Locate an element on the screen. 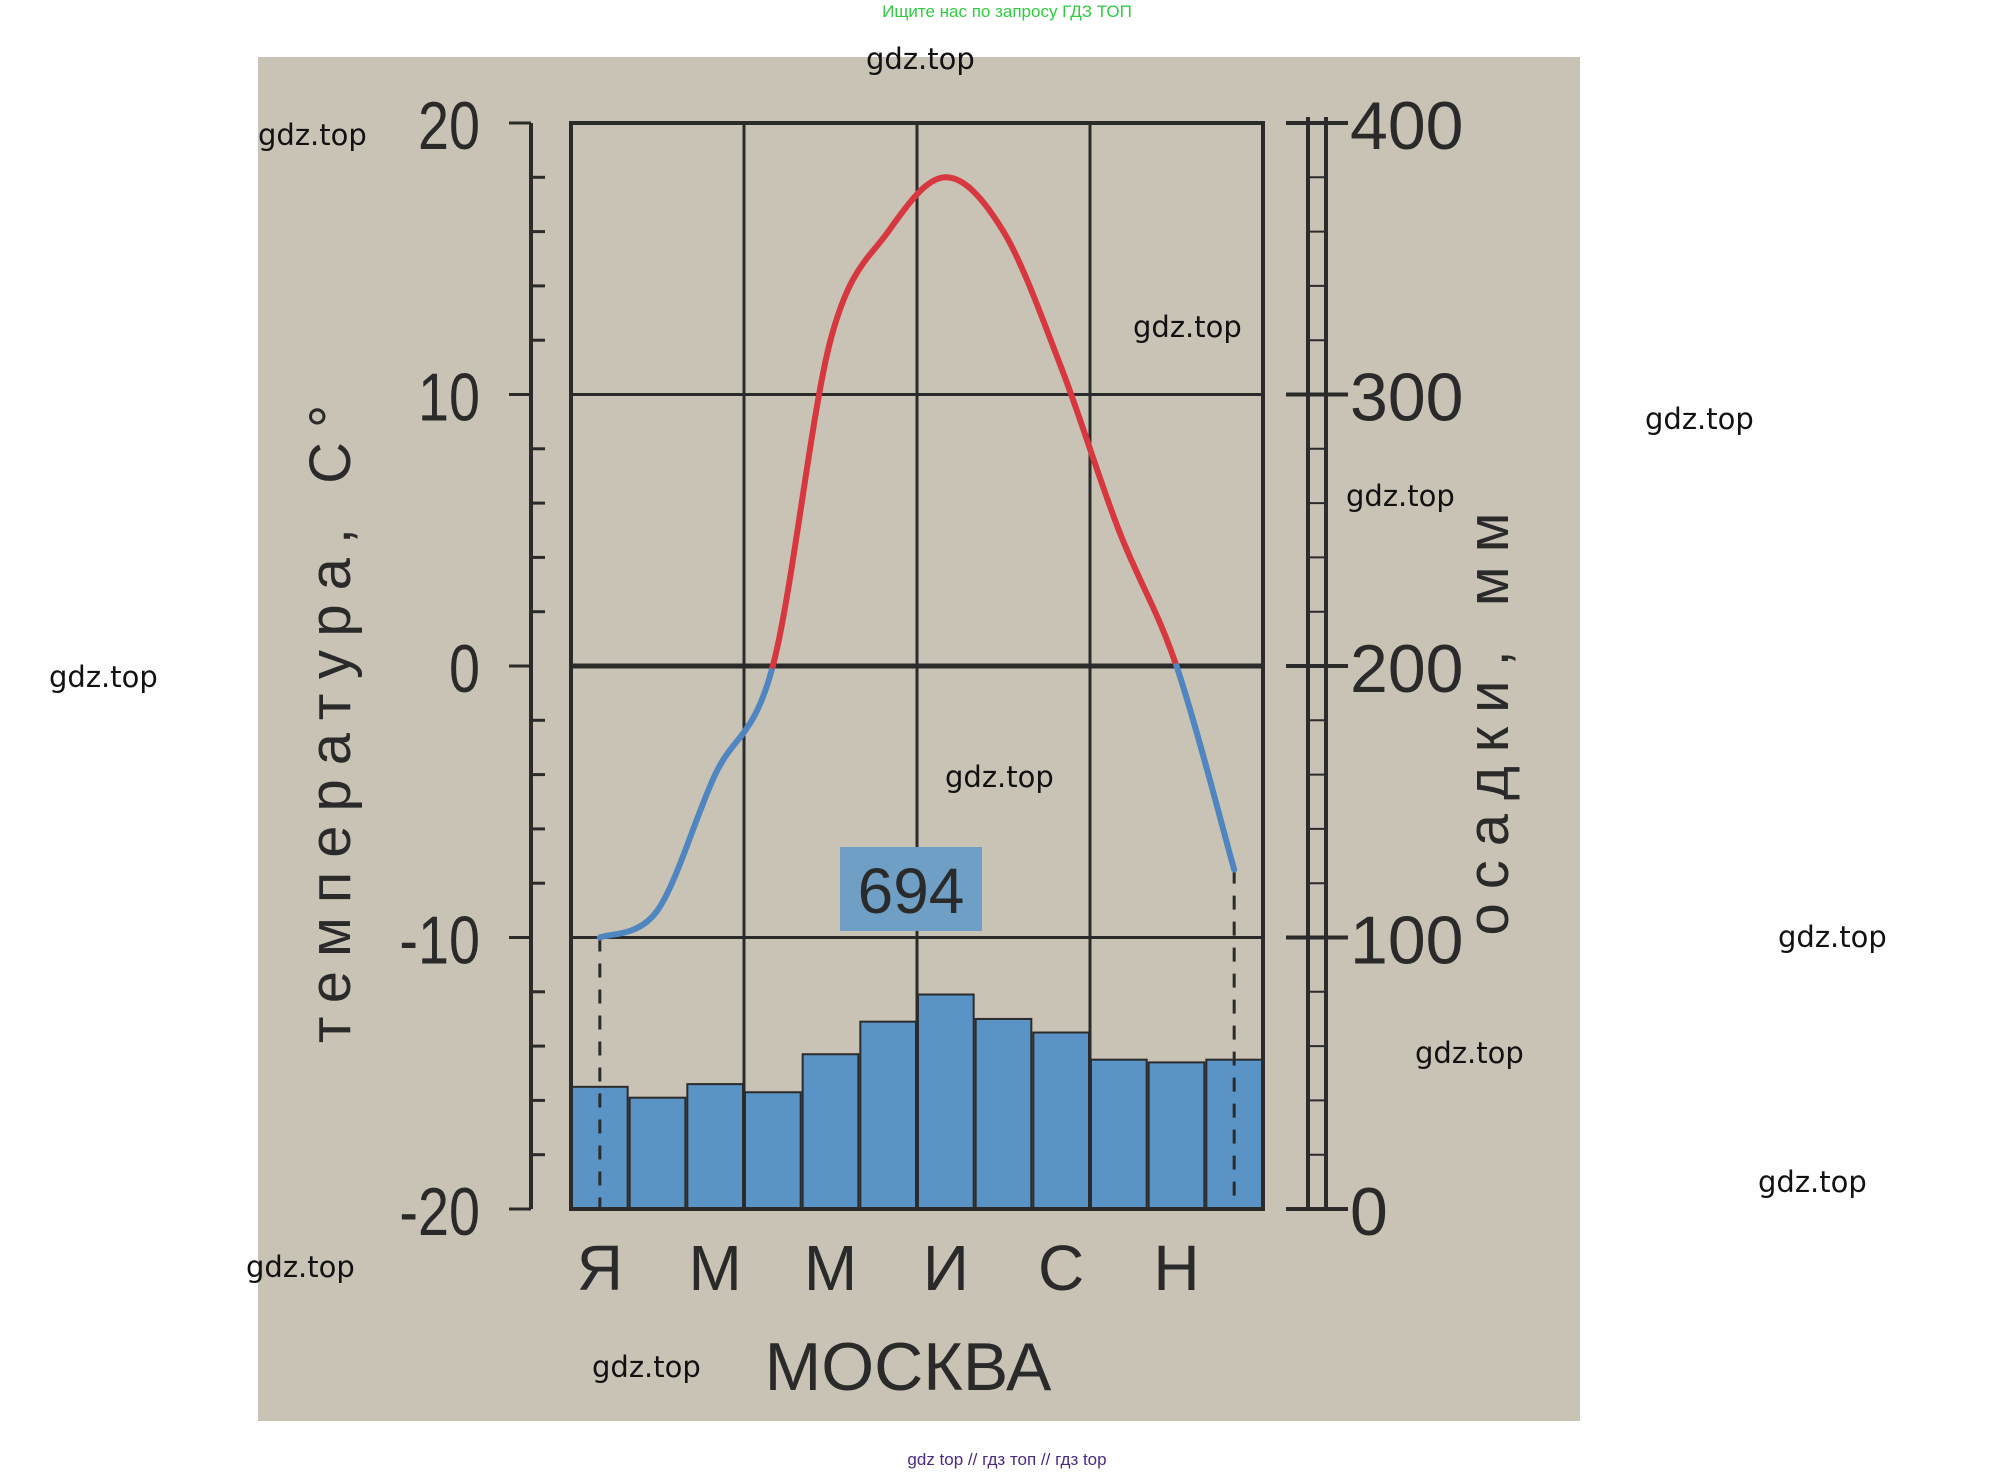 Image resolution: width=2014 pixels, height=1473 pixels. precipitation-bars is located at coordinates (917, 1102).